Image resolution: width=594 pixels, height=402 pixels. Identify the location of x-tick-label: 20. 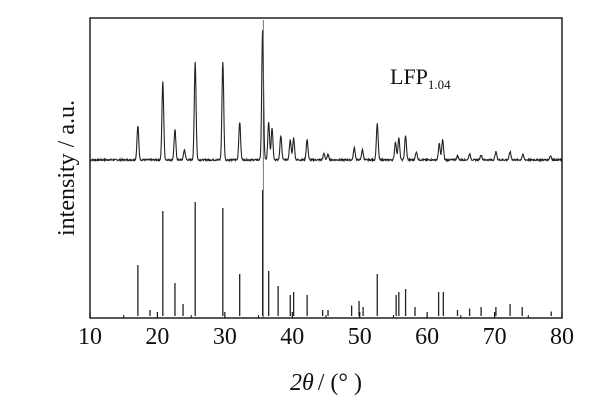
(157, 337).